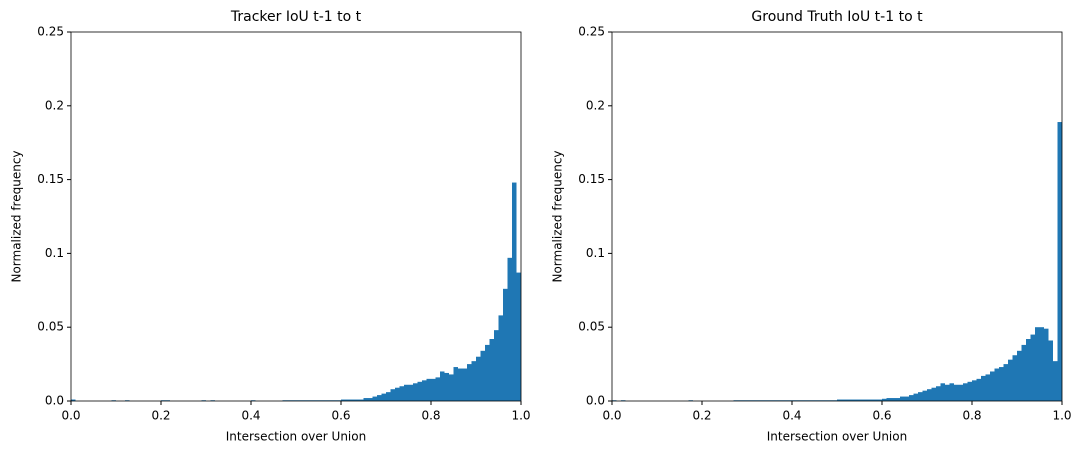  Describe the element at coordinates (558, 216) in the screenshot. I see `y-axis-label: Normalized frequency` at that location.